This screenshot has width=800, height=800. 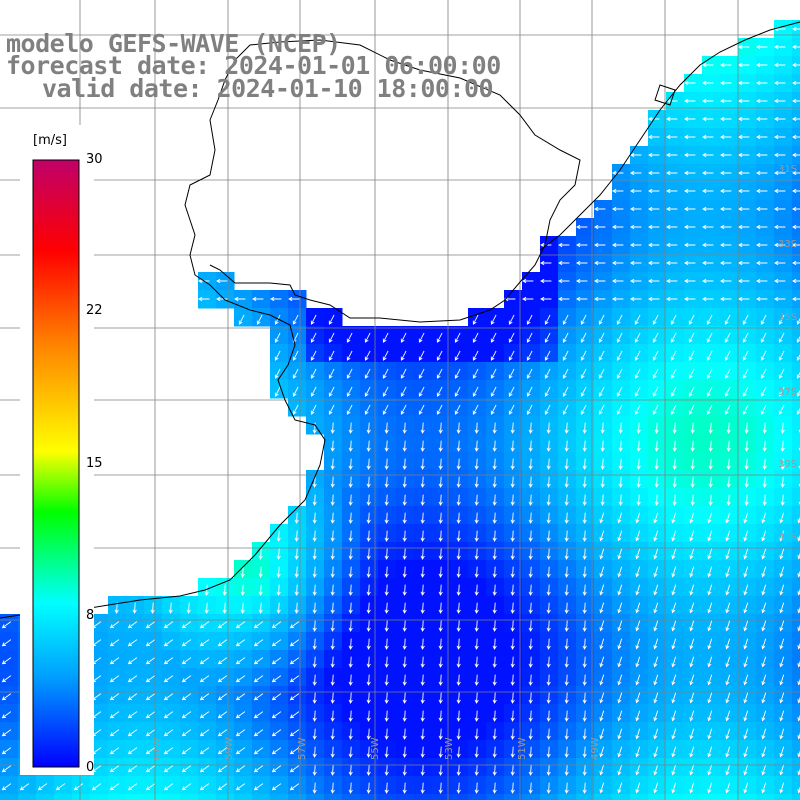 What do you see at coordinates (253, 65) in the screenshot?
I see `forecast-date: forecast date: 2024-01-01 06:00:00` at bounding box center [253, 65].